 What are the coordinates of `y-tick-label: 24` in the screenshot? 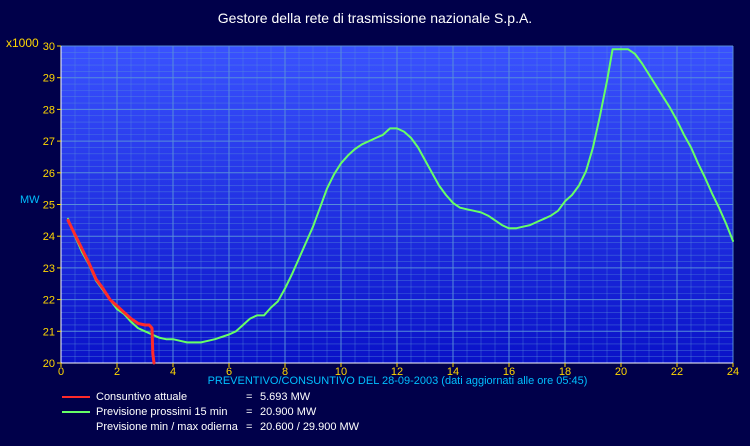 It's located at (49, 237).